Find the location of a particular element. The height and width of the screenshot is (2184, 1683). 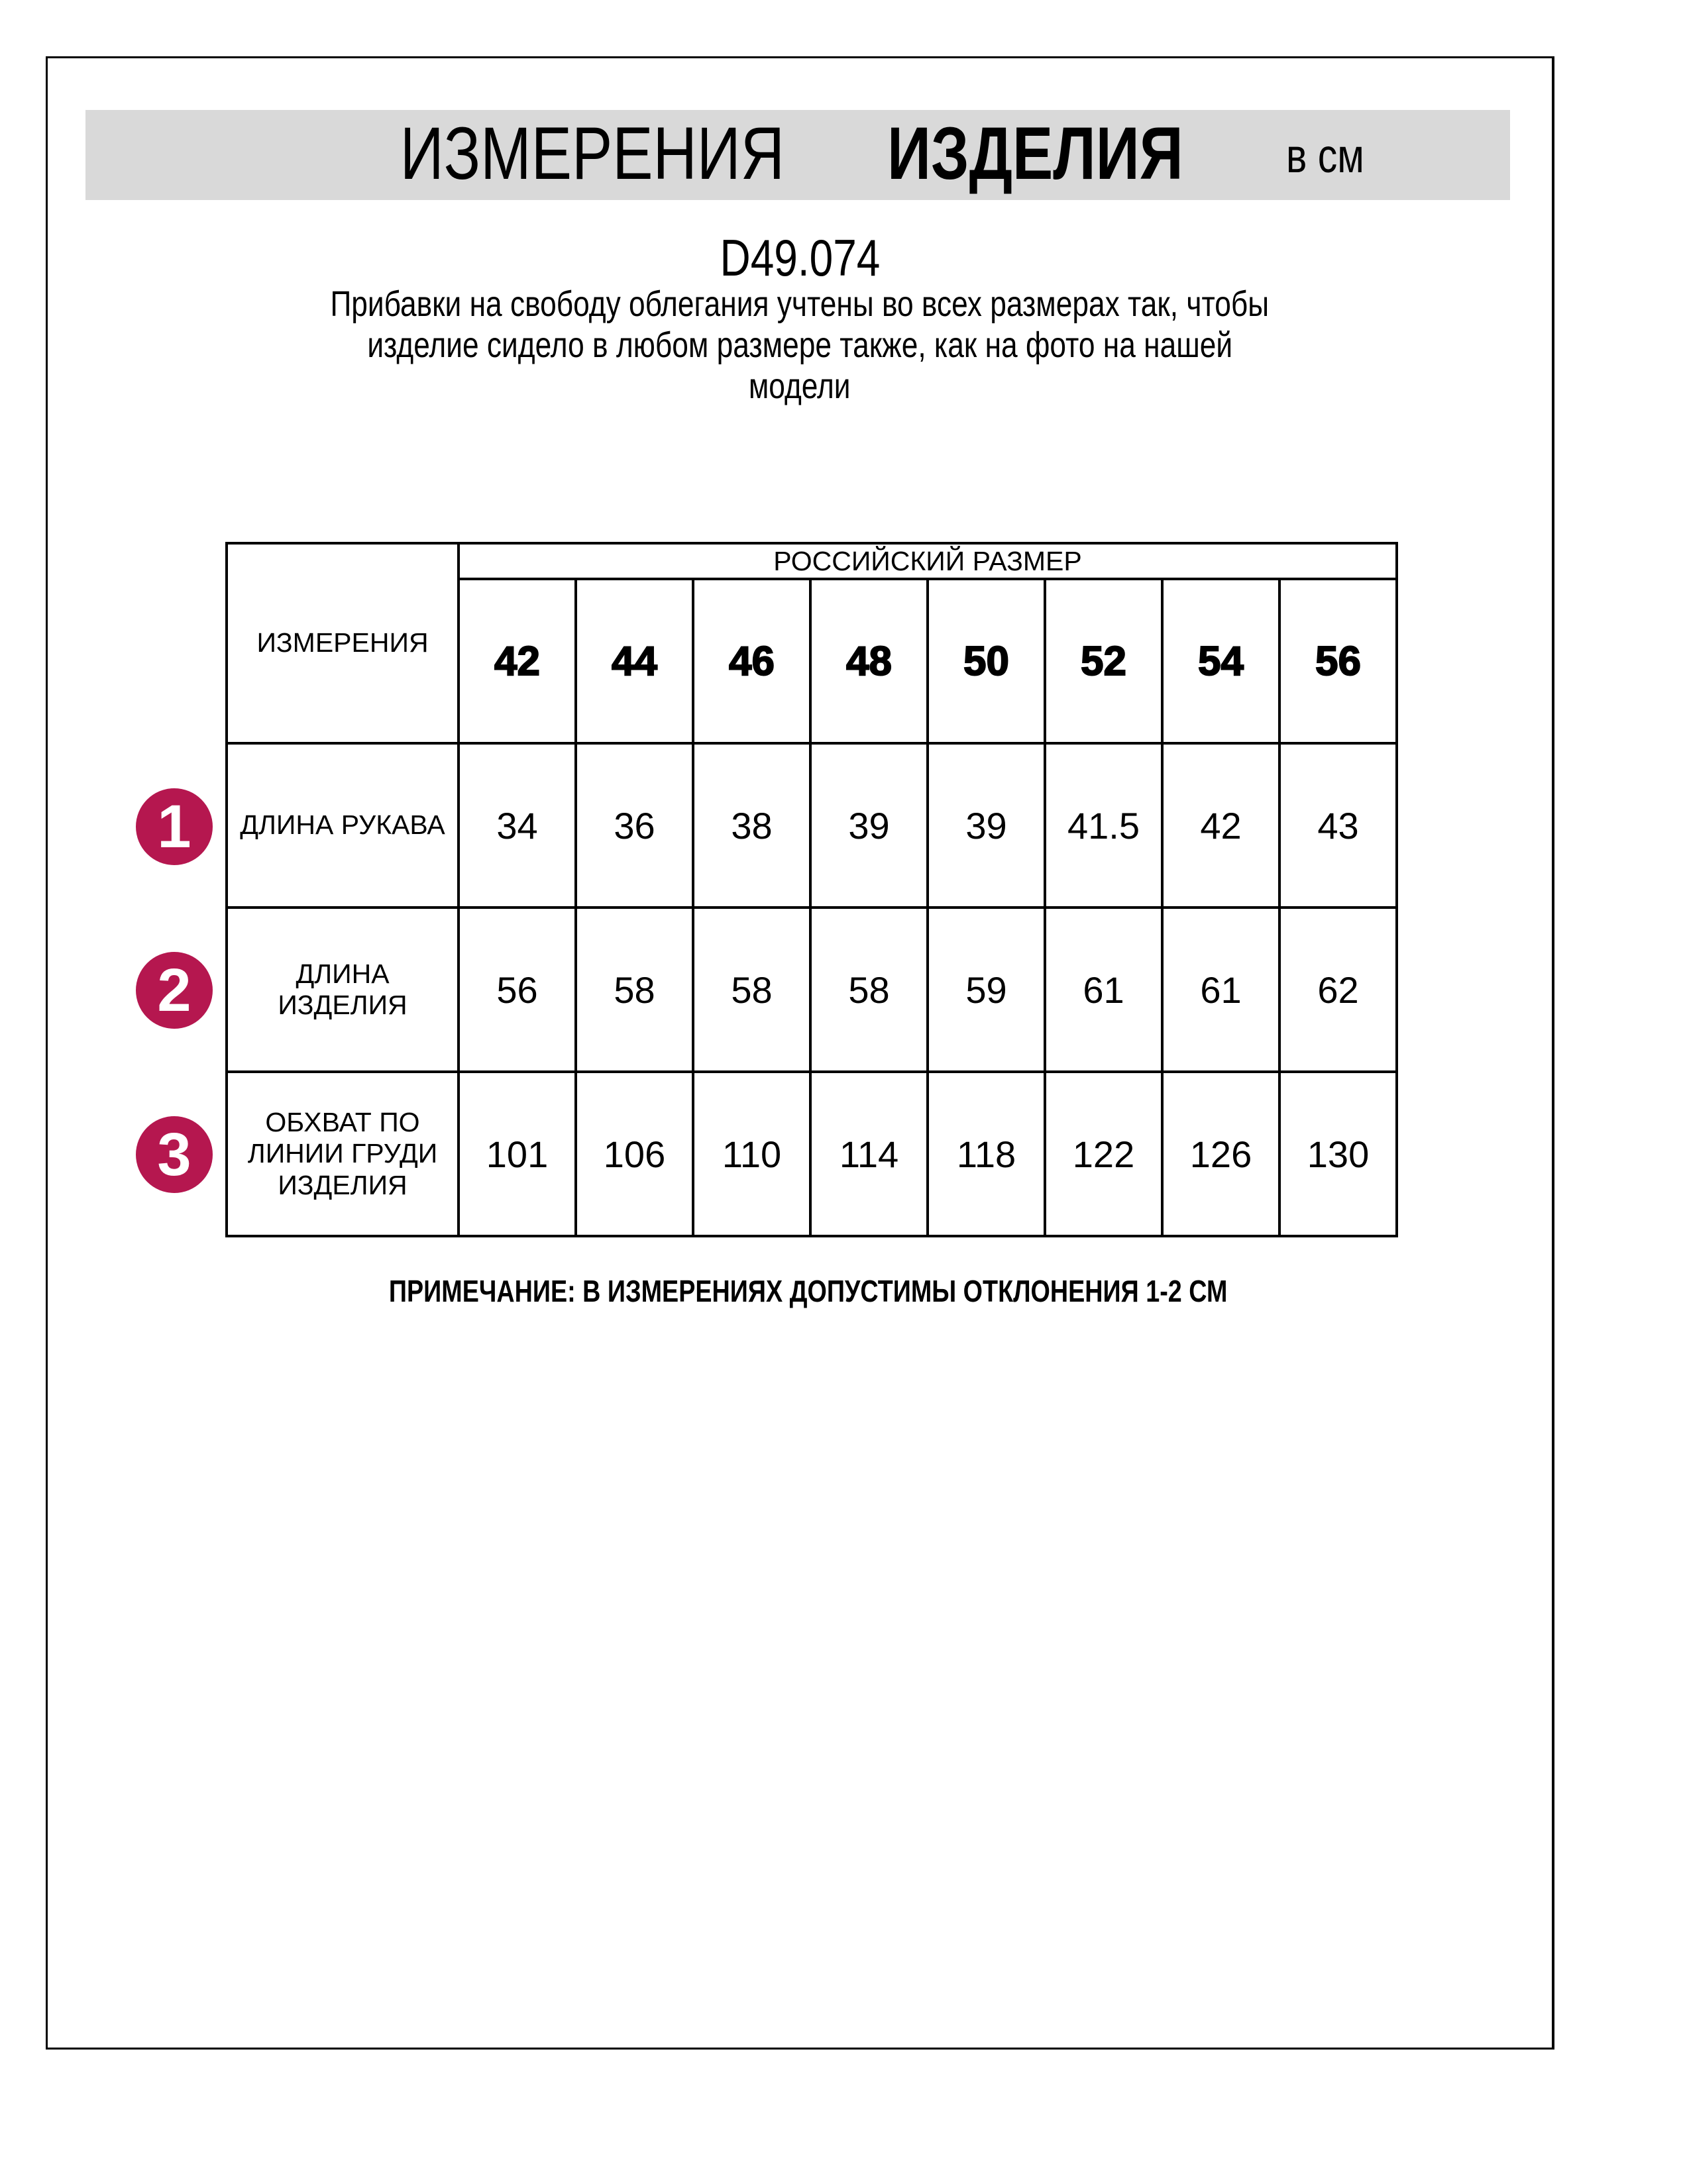

value-cell: 130 is located at coordinates (1338, 1153).